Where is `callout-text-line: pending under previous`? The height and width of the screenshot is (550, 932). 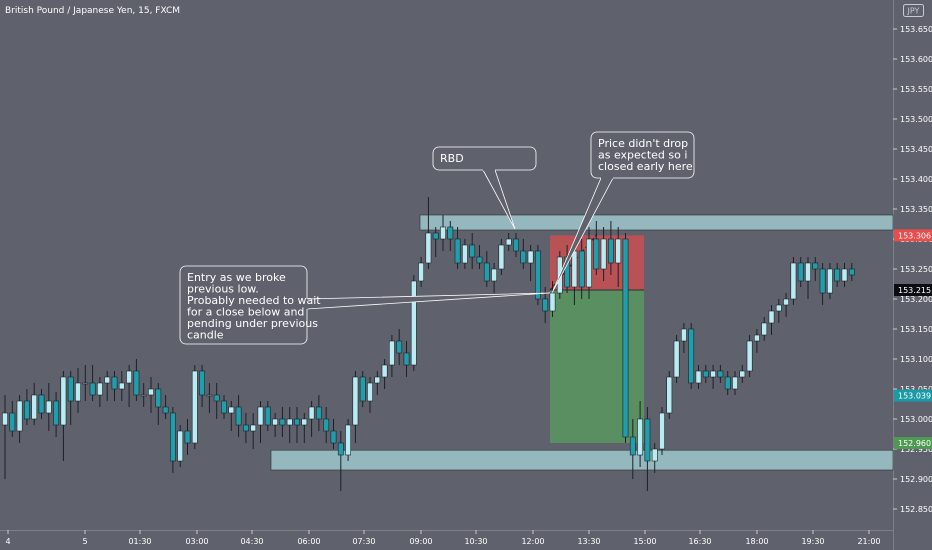
callout-text-line: pending under previous is located at coordinates (252, 323).